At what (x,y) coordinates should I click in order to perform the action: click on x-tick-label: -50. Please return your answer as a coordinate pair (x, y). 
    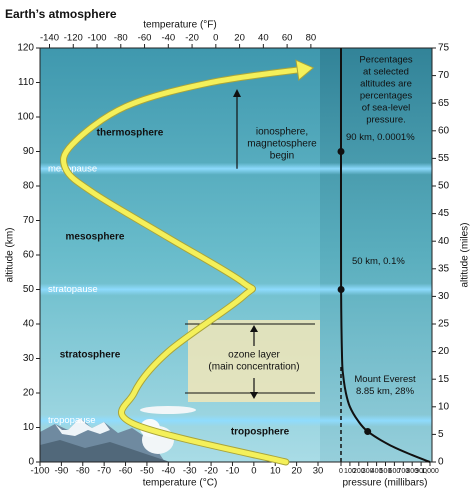
    Looking at the image, I should click on (147, 471).